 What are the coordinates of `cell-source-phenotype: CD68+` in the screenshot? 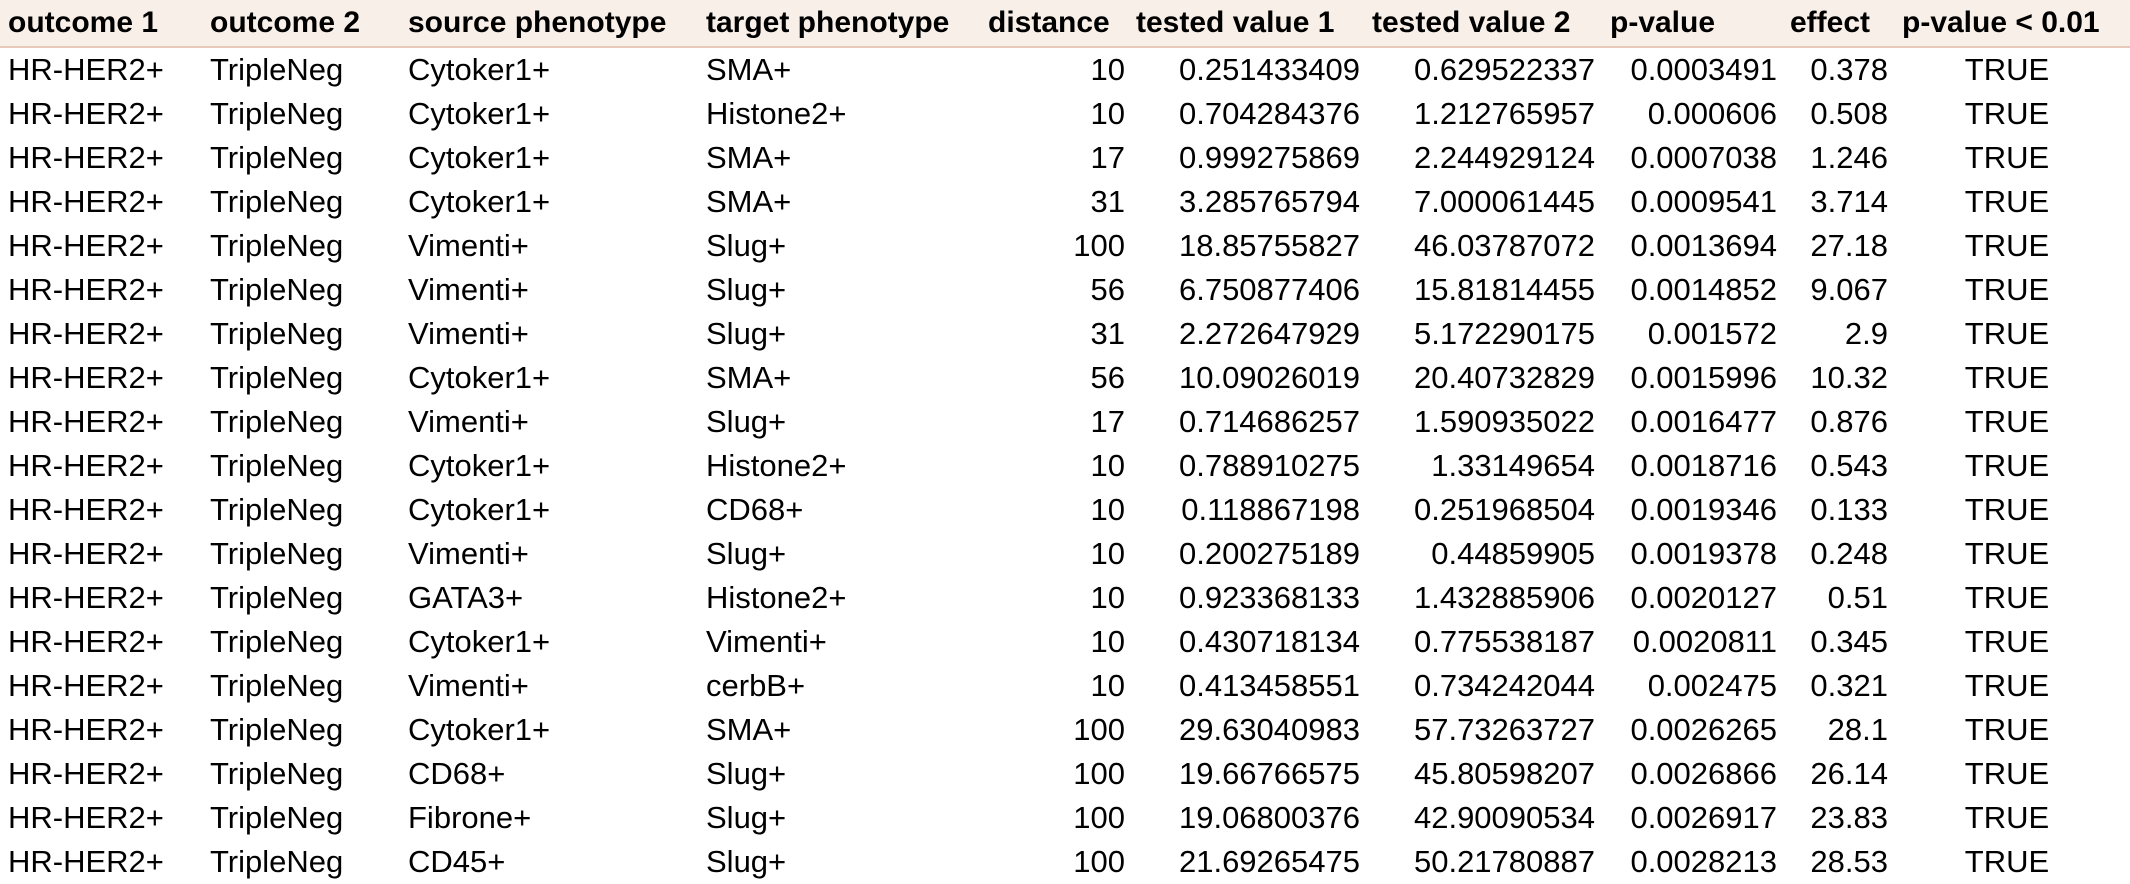 It's located at (457, 773).